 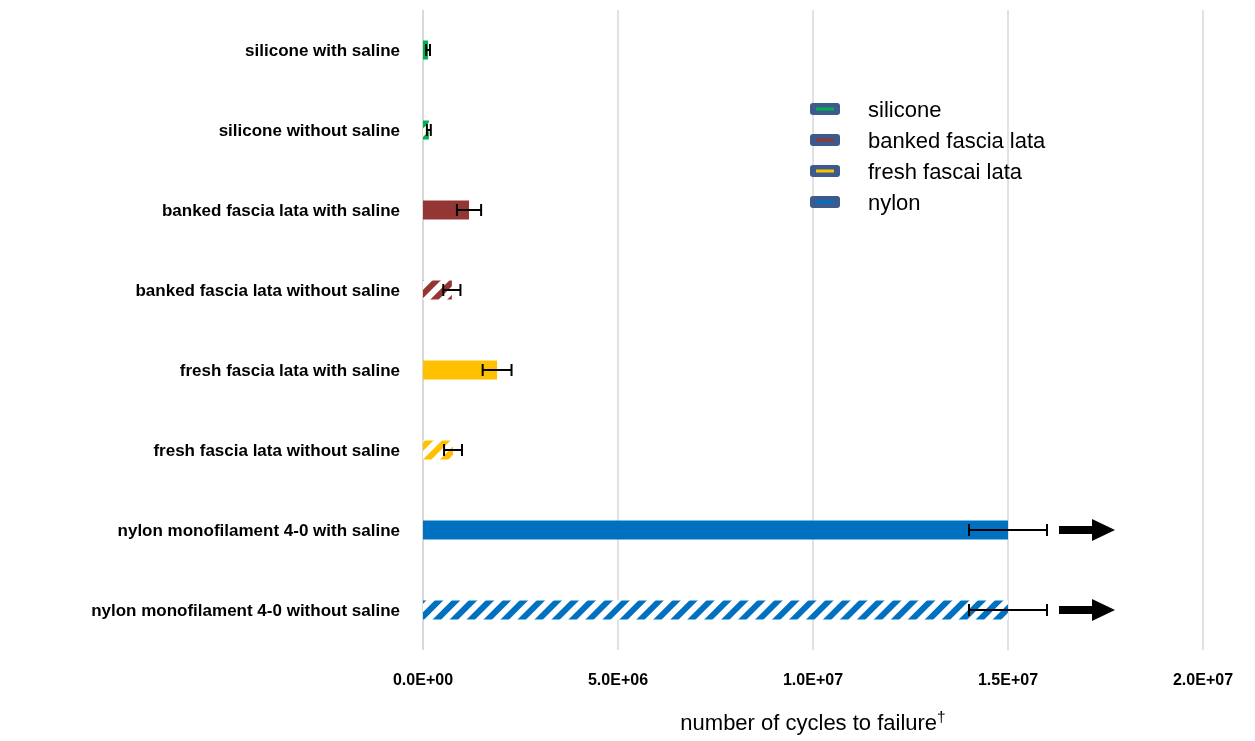 What do you see at coordinates (894, 202) in the screenshot?
I see `legend-label: nylon` at bounding box center [894, 202].